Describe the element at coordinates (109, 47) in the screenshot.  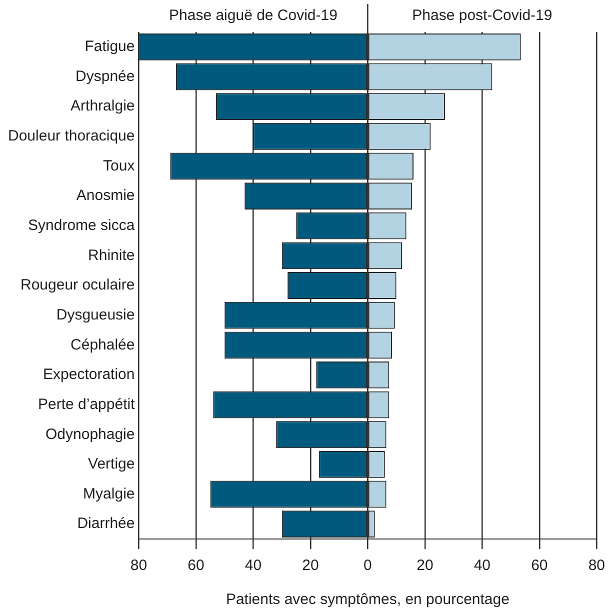
I see `y-tick-label: Fatigue` at that location.